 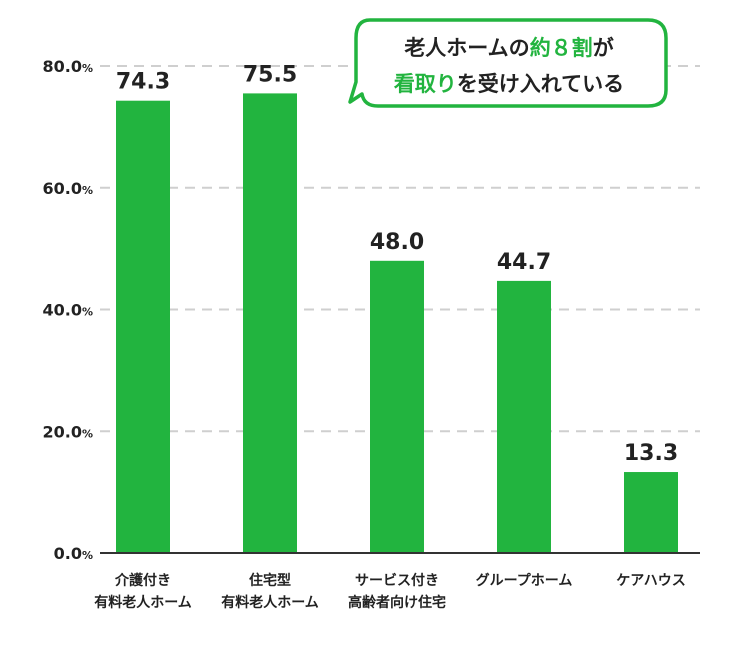 What do you see at coordinates (561, 48) in the screenshot?
I see `callout-highlight-ratio: 約８割` at bounding box center [561, 48].